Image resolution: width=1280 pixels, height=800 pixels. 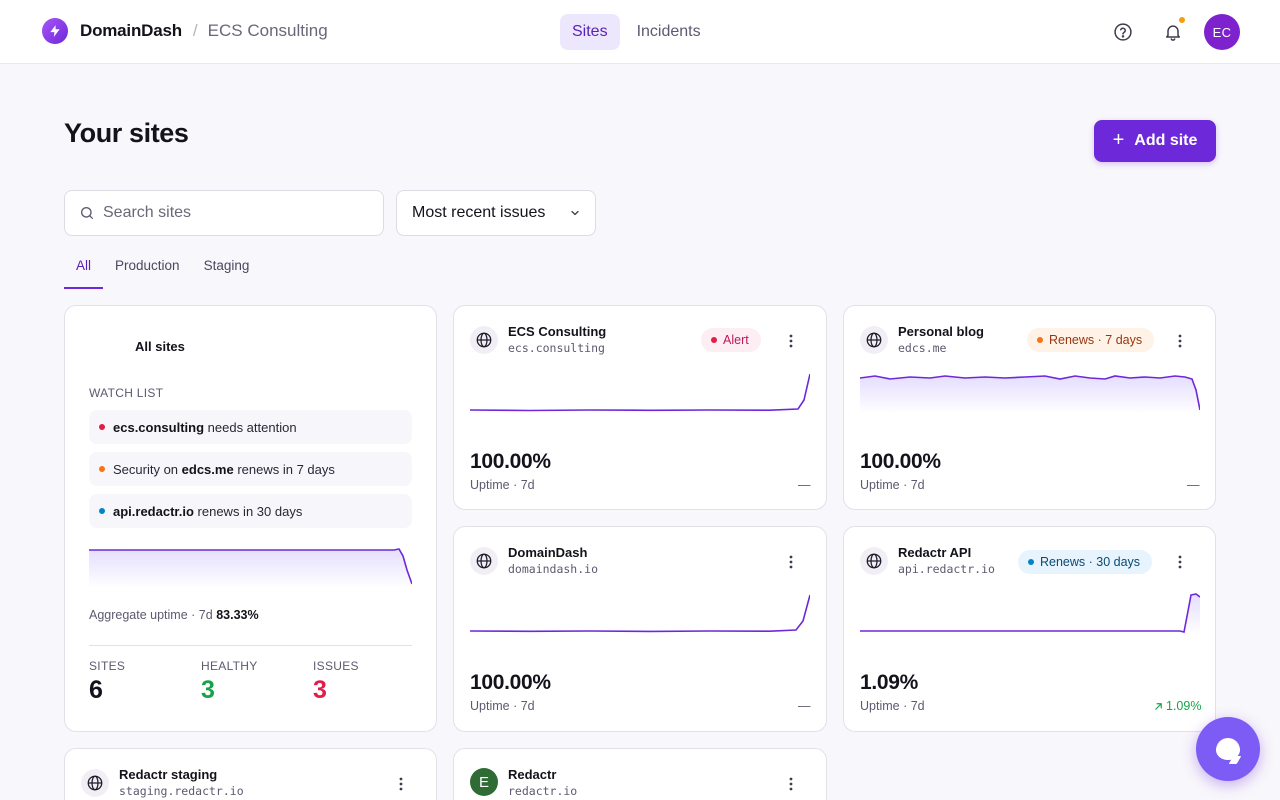 I want to click on site-card: Redactr staging staging.redactr.io, so click(x=250, y=774).